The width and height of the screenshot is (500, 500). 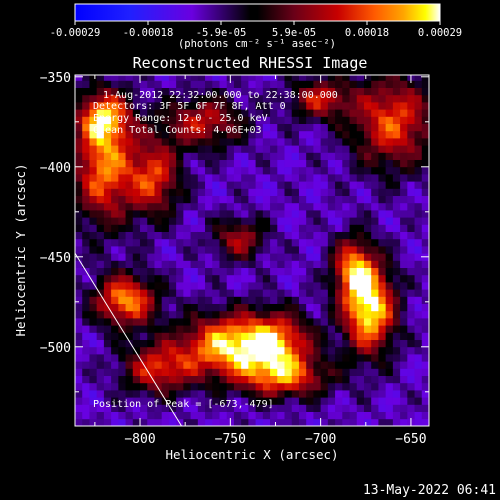 What do you see at coordinates (257, 44) in the screenshot?
I see `colorbar-unit-label: (photons cm⁻² s⁻¹ asec⁻²)` at bounding box center [257, 44].